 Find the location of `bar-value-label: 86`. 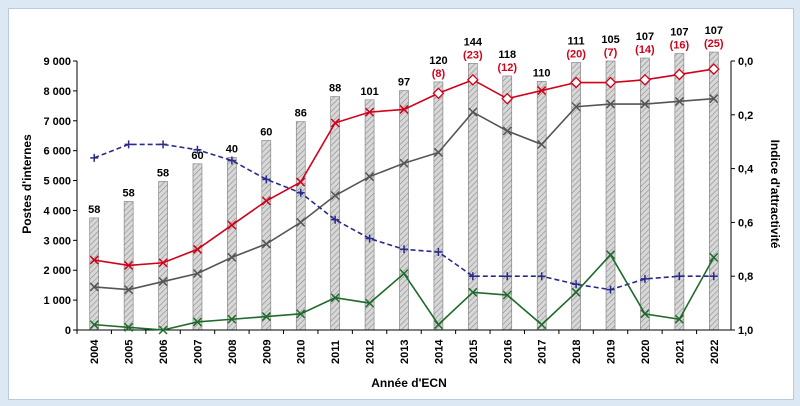

bar-value-label: 86 is located at coordinates (301, 114).